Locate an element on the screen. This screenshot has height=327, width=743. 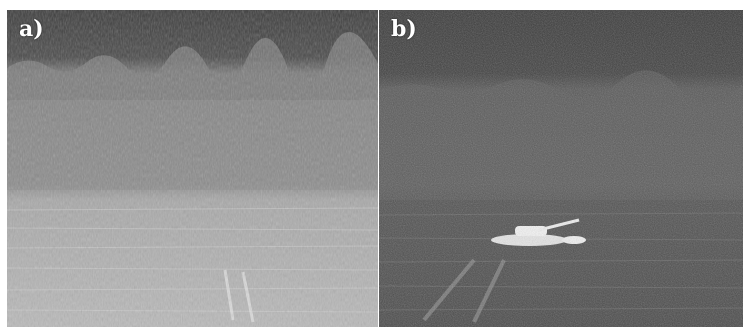
panel-label-b: b) is located at coordinates (404, 29).